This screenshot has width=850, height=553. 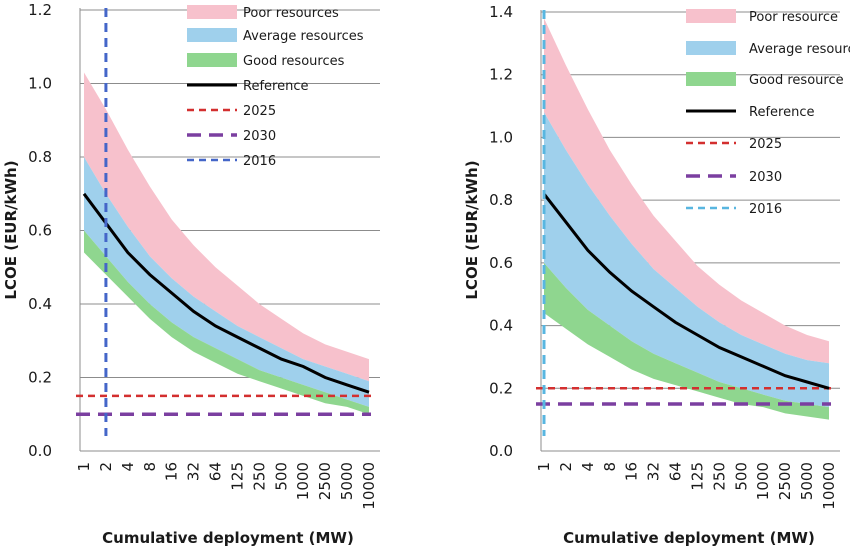 What do you see at coordinates (303, 36) in the screenshot?
I see `legend-label: Average resources` at bounding box center [303, 36].